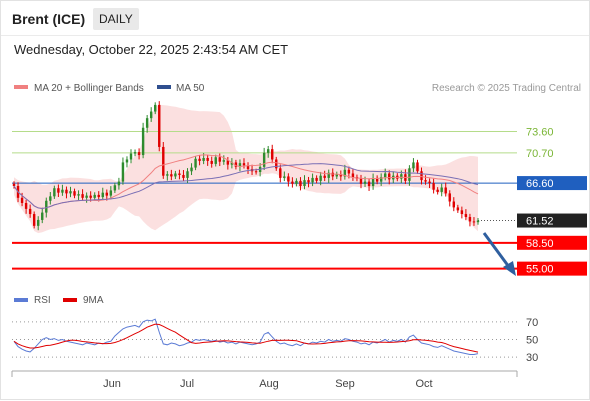 Image resolution: width=590 pixels, height=401 pixels. Describe the element at coordinates (540, 244) in the screenshot. I see `level-label-58.50: 58.50` at that location.